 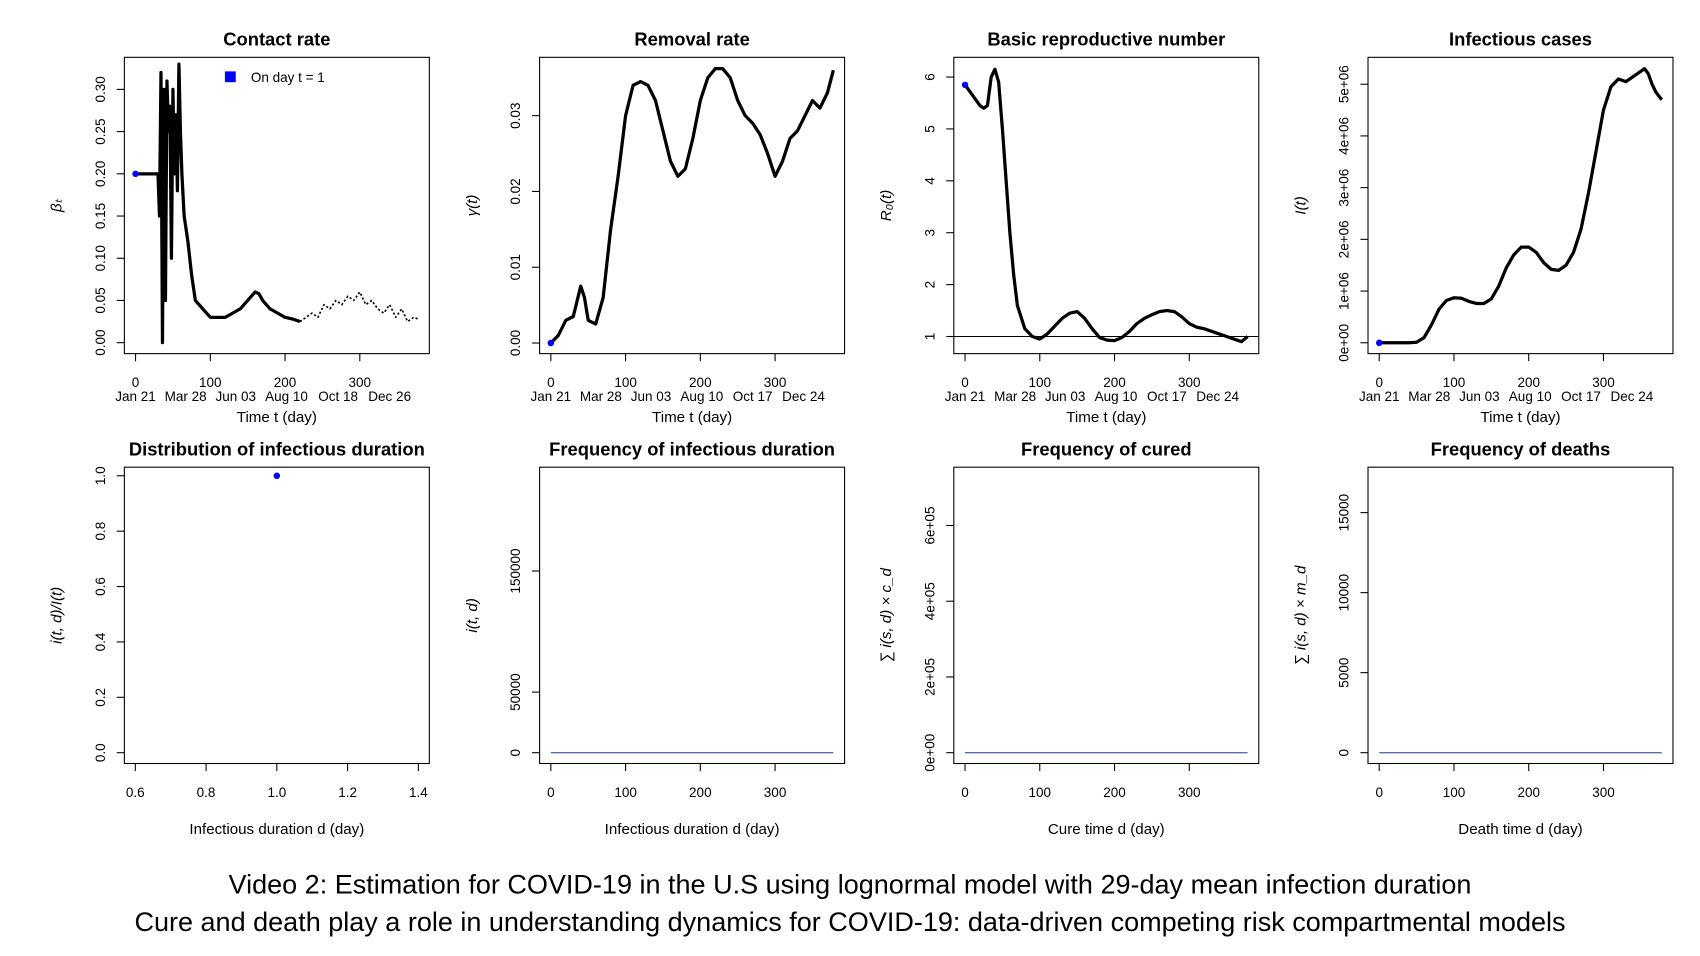 I want to click on y-tick-label: 0.25, so click(x=100, y=131).